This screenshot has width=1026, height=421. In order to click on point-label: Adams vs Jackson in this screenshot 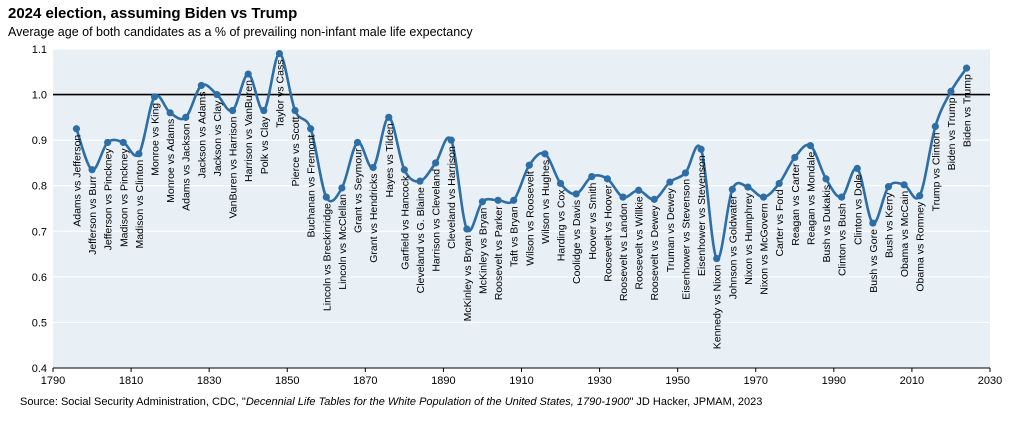, I will do `click(187, 167)`.